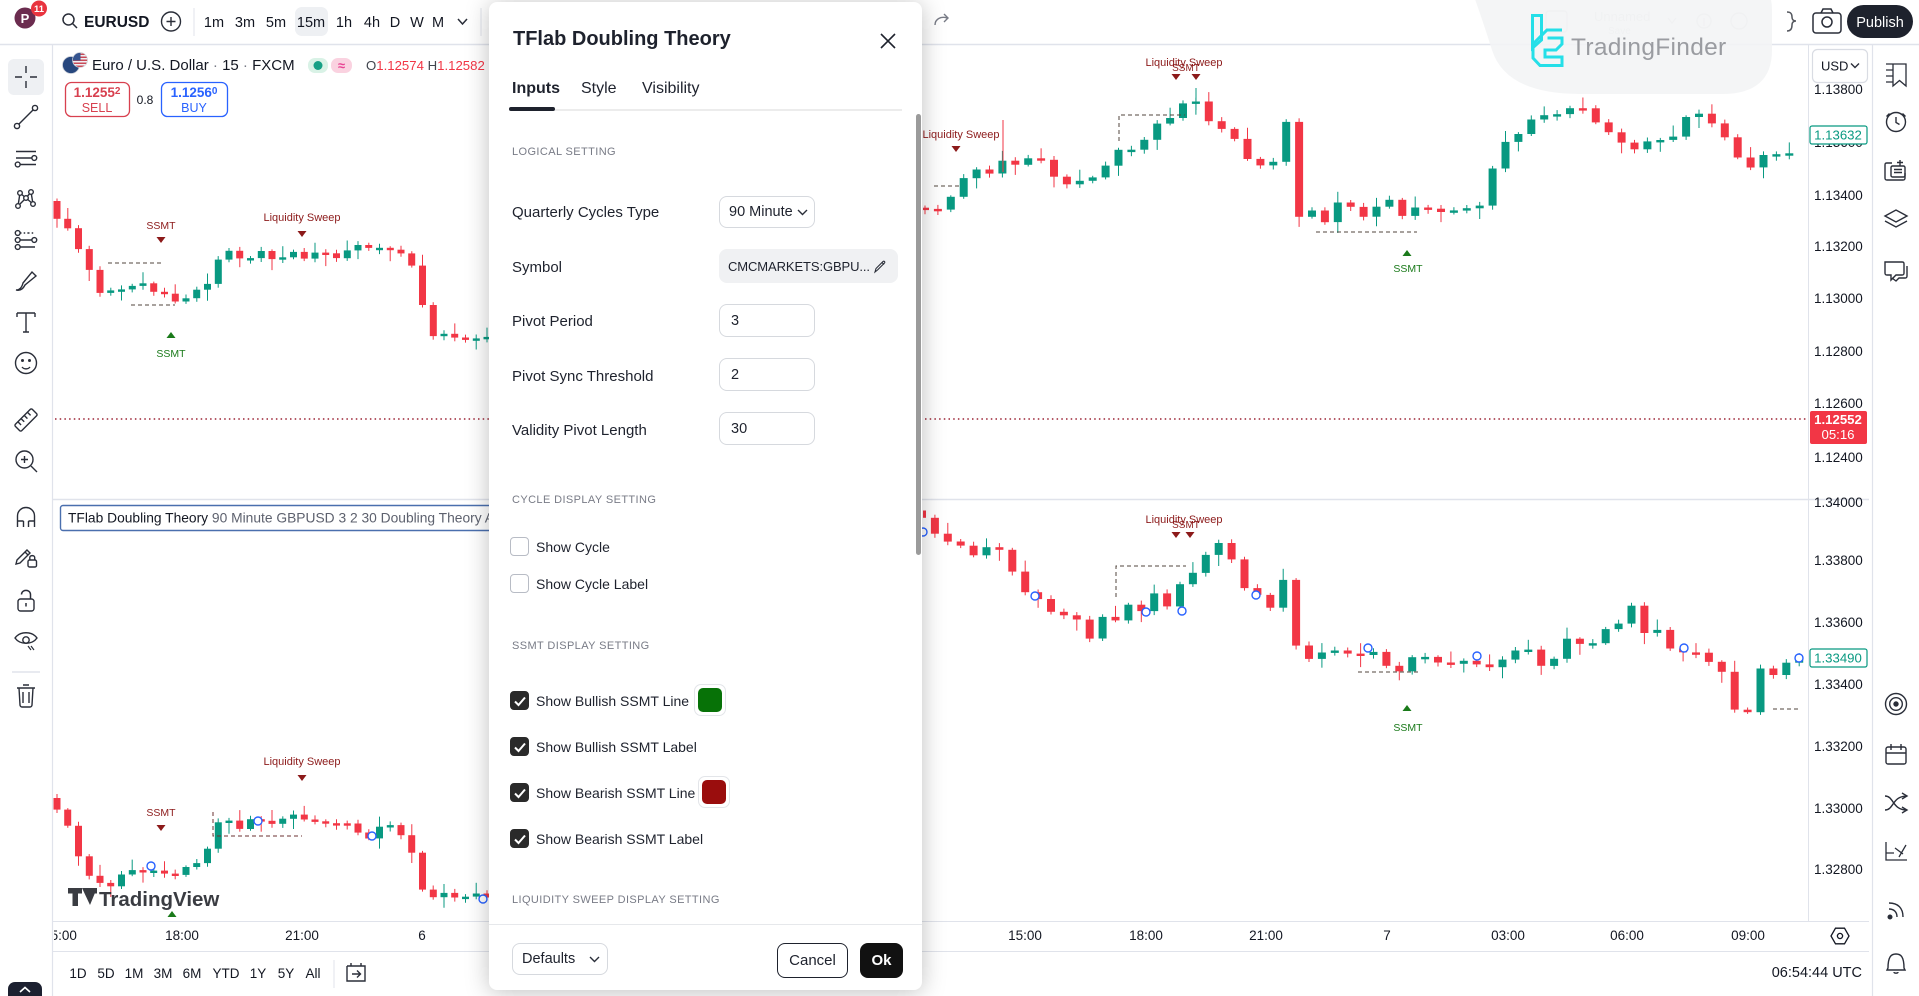 This screenshot has width=1919, height=996. Describe the element at coordinates (431, 65) in the screenshot. I see `svg-text: O1.12574 H1.12582 L` at that location.